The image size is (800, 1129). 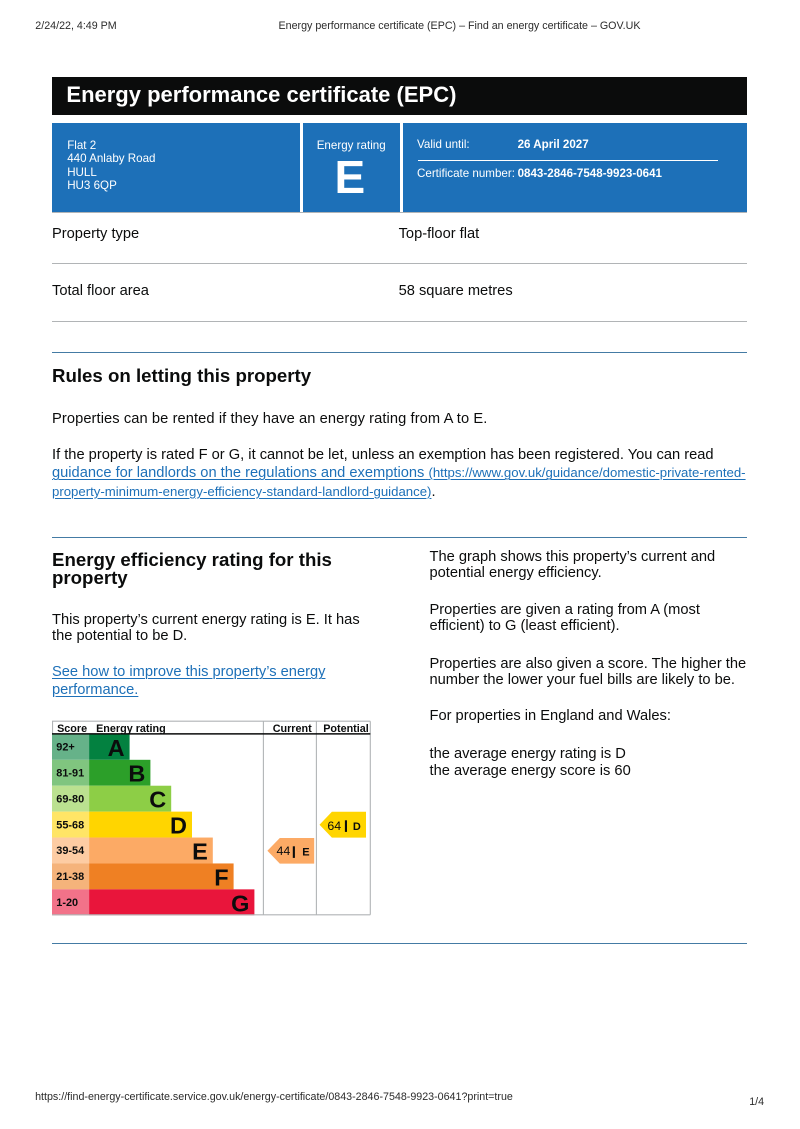 What do you see at coordinates (157, 800) in the screenshot?
I see `svg-text: C` at bounding box center [157, 800].